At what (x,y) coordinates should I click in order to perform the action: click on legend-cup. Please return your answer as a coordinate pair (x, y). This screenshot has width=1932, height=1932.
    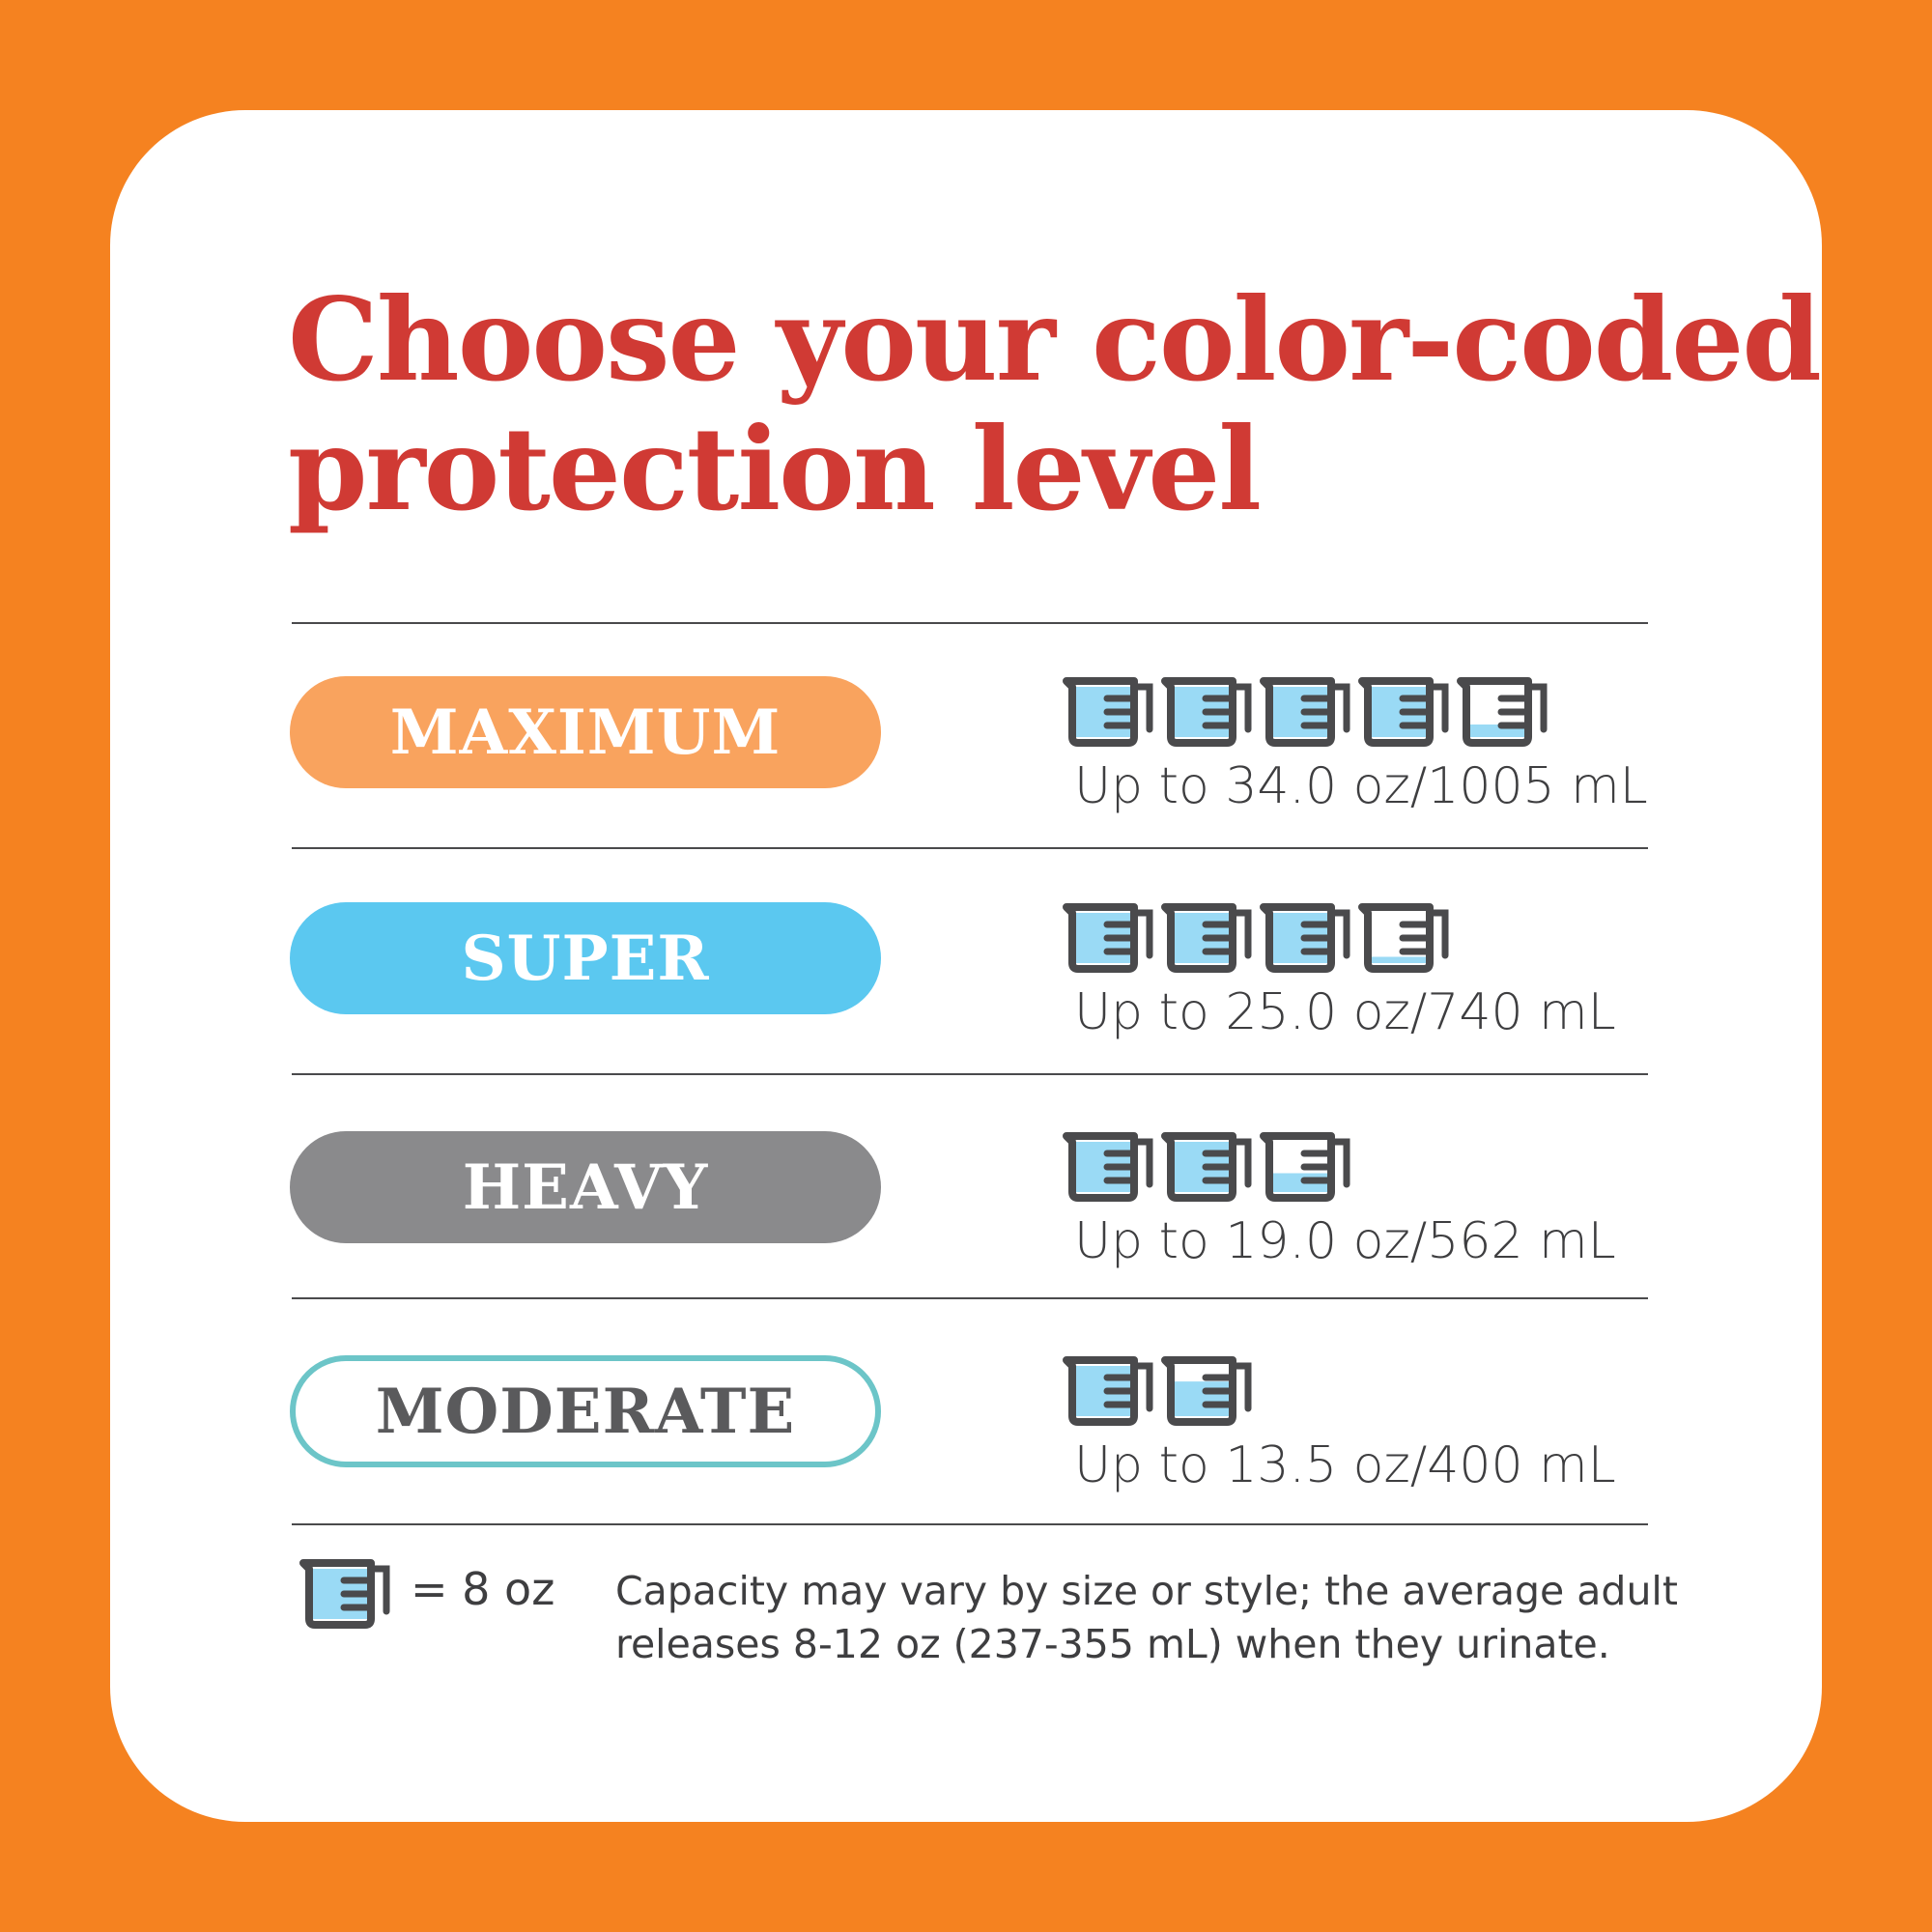
    Looking at the image, I should click on (346, 1594).